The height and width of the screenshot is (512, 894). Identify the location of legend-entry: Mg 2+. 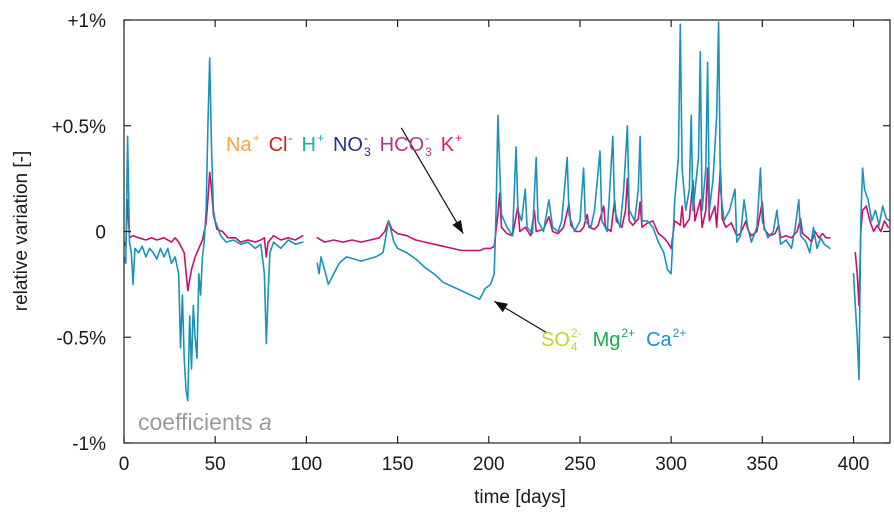
(614, 338).